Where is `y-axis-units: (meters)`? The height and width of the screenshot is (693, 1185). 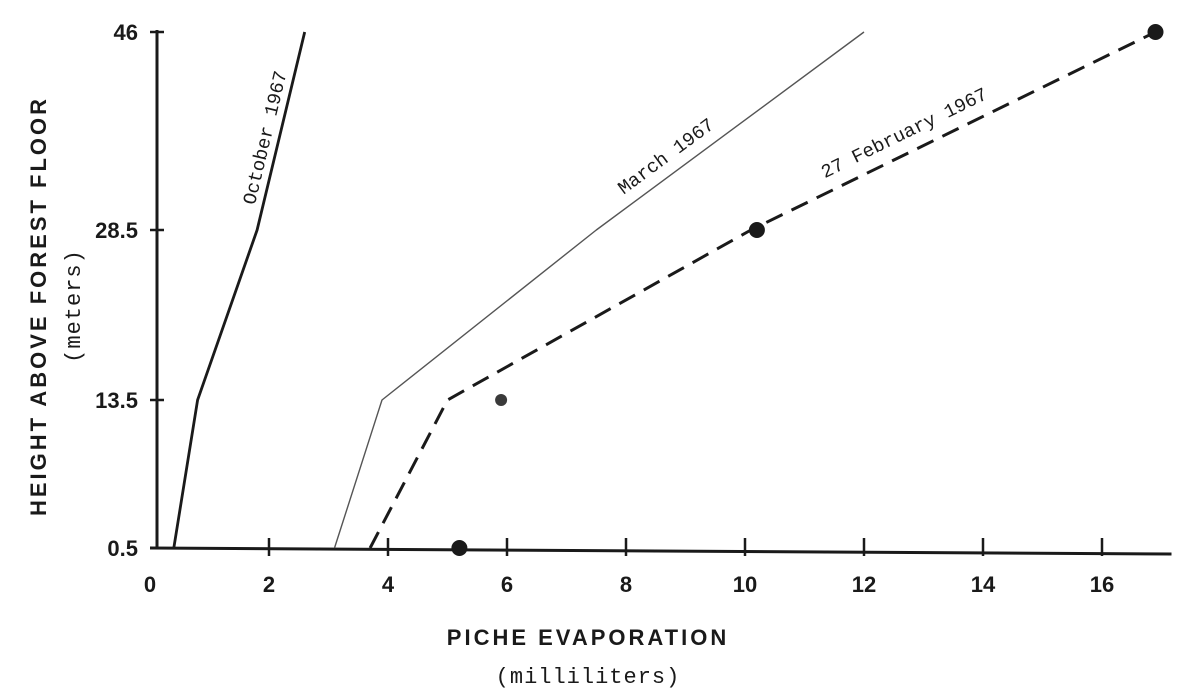 y-axis-units: (meters) is located at coordinates (74, 306).